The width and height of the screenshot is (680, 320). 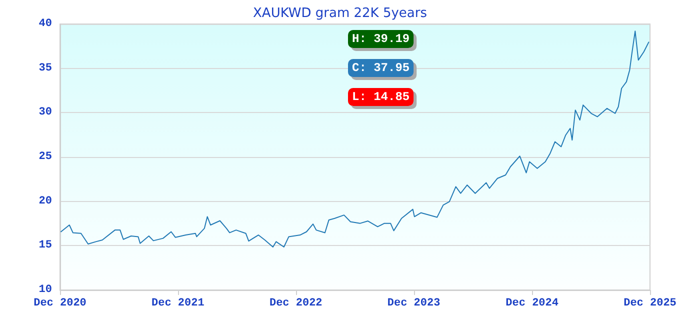 What do you see at coordinates (295, 304) in the screenshot?
I see `x-tick-label: Dec 2022` at bounding box center [295, 304].